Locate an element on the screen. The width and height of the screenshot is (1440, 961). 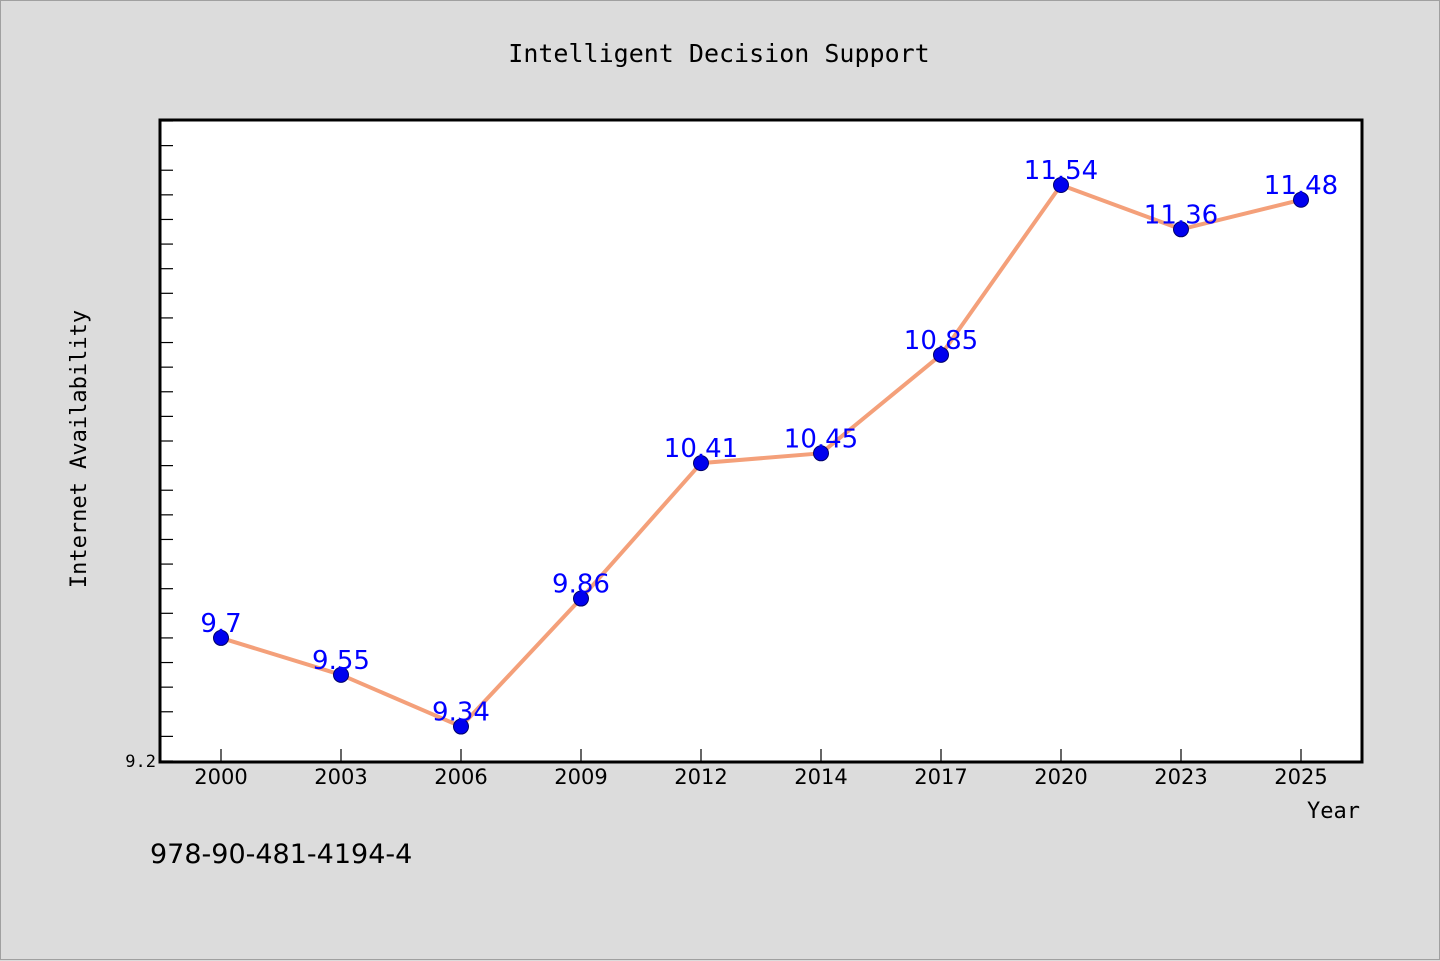
x-axis-label: Year is located at coordinates (1333, 811).